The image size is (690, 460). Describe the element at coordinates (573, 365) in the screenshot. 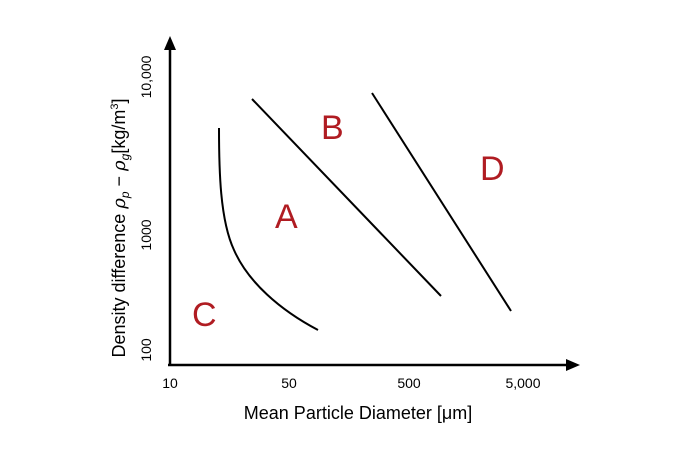

I see `x-axis-arrow` at that location.